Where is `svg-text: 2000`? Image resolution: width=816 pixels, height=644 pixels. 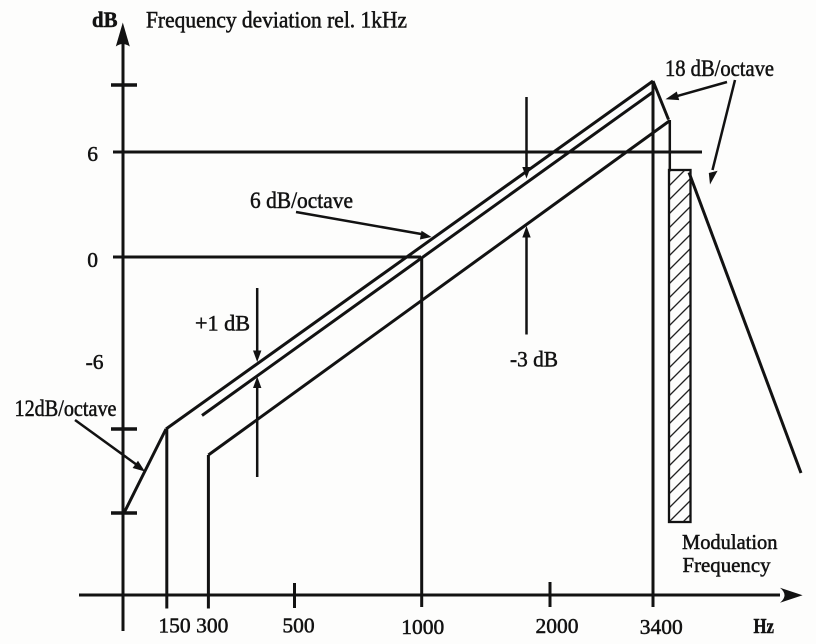 svg-text: 2000 is located at coordinates (557, 626).